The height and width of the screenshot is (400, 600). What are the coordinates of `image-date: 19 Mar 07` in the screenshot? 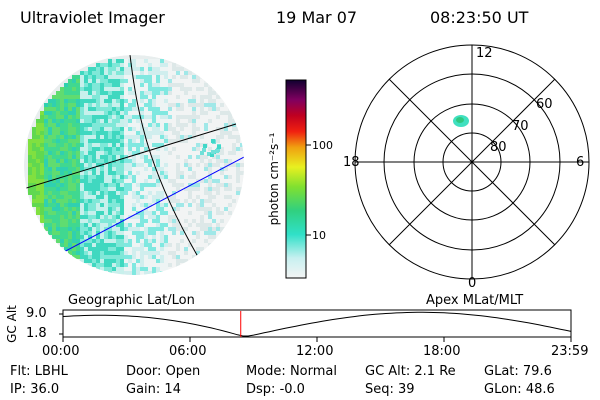 It's located at (317, 17).